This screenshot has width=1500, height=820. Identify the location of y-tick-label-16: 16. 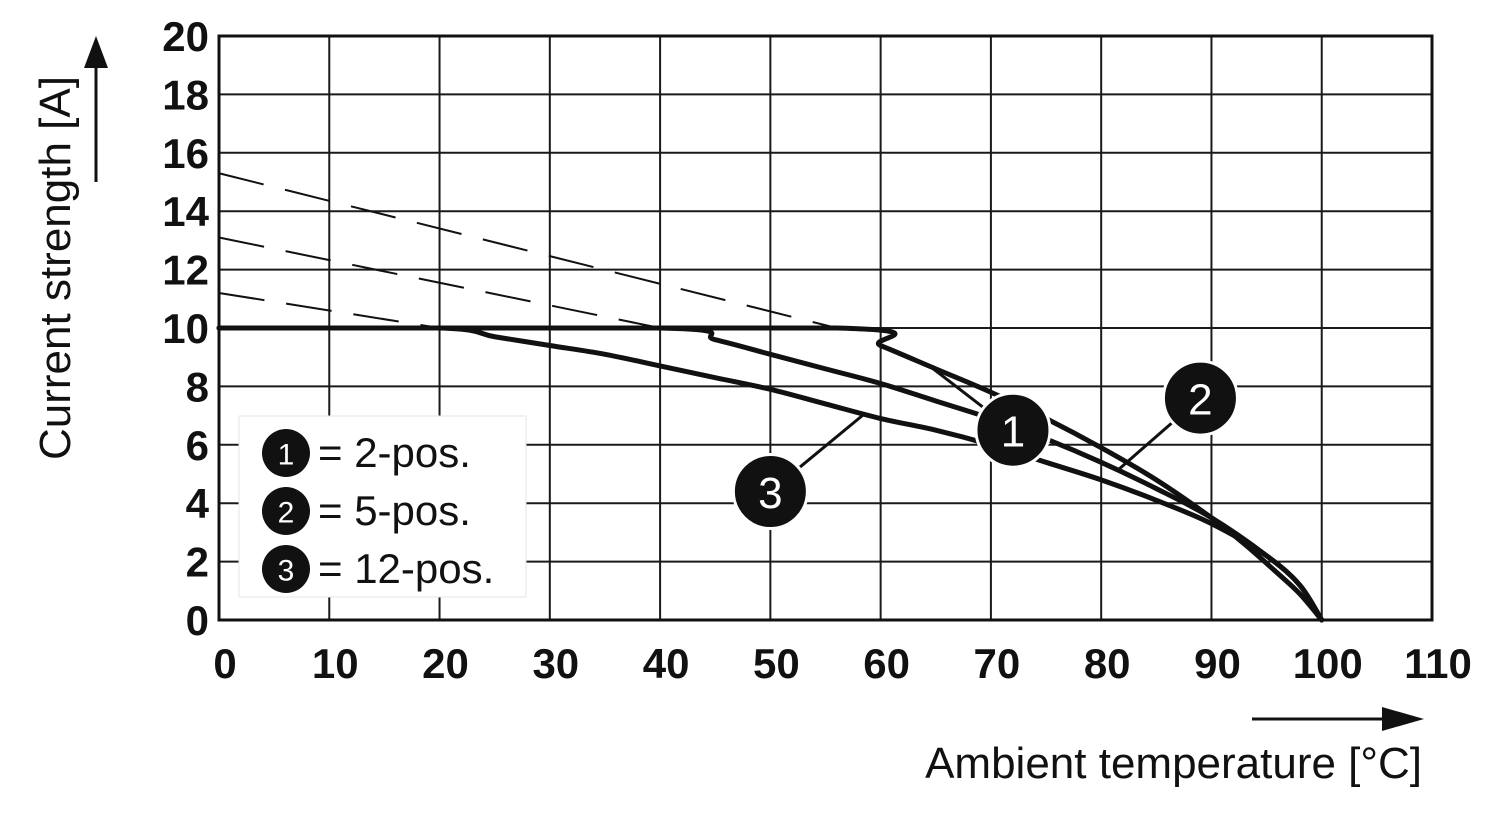
(185, 153).